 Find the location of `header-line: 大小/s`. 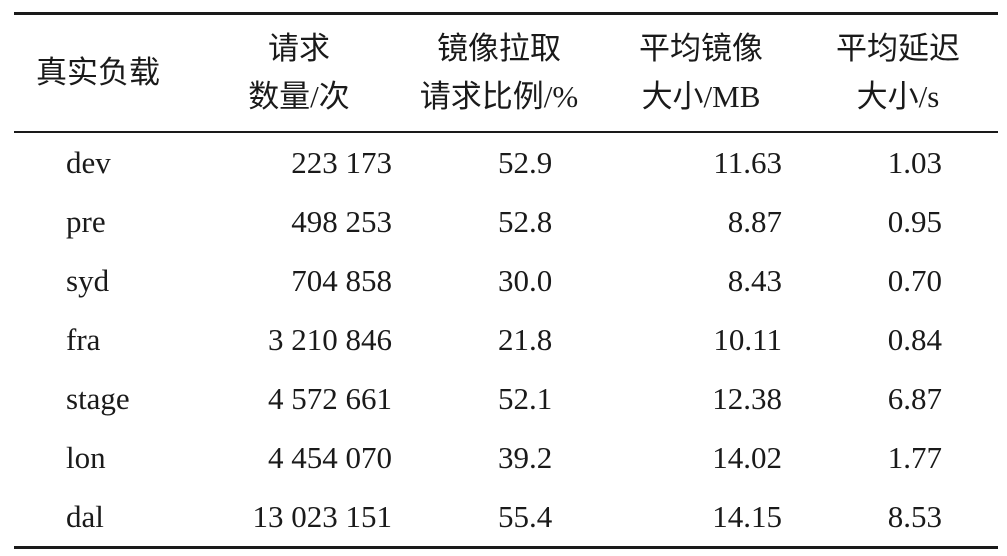

header-line: 大小/s is located at coordinates (898, 96).